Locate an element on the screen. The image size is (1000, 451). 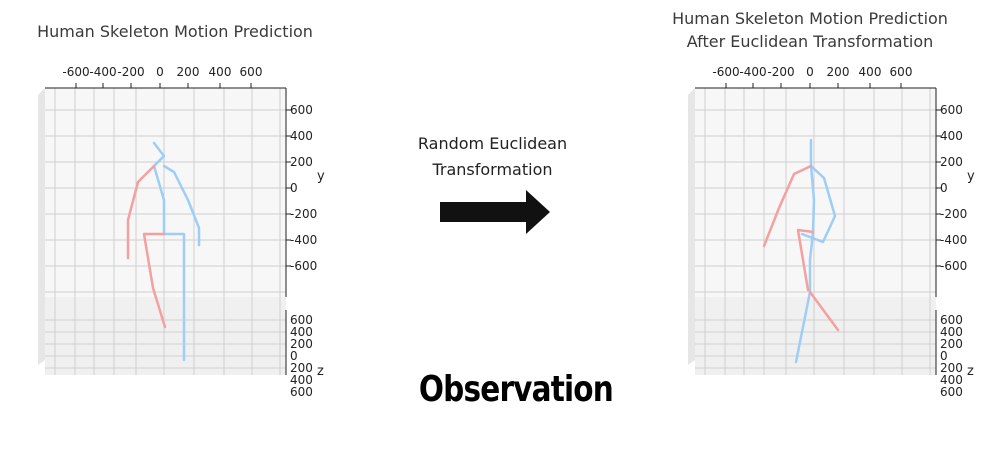
right-y-tick-label: -200 is located at coordinates (953, 214).